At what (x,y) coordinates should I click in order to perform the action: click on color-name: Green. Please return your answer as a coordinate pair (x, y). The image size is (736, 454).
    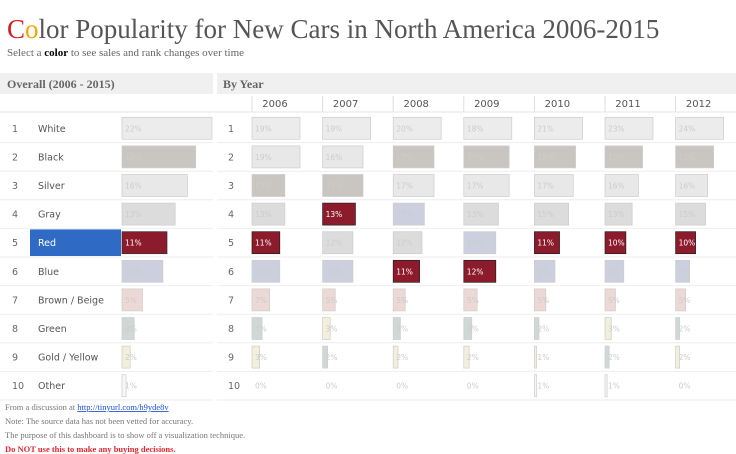
    Looking at the image, I should click on (52, 329).